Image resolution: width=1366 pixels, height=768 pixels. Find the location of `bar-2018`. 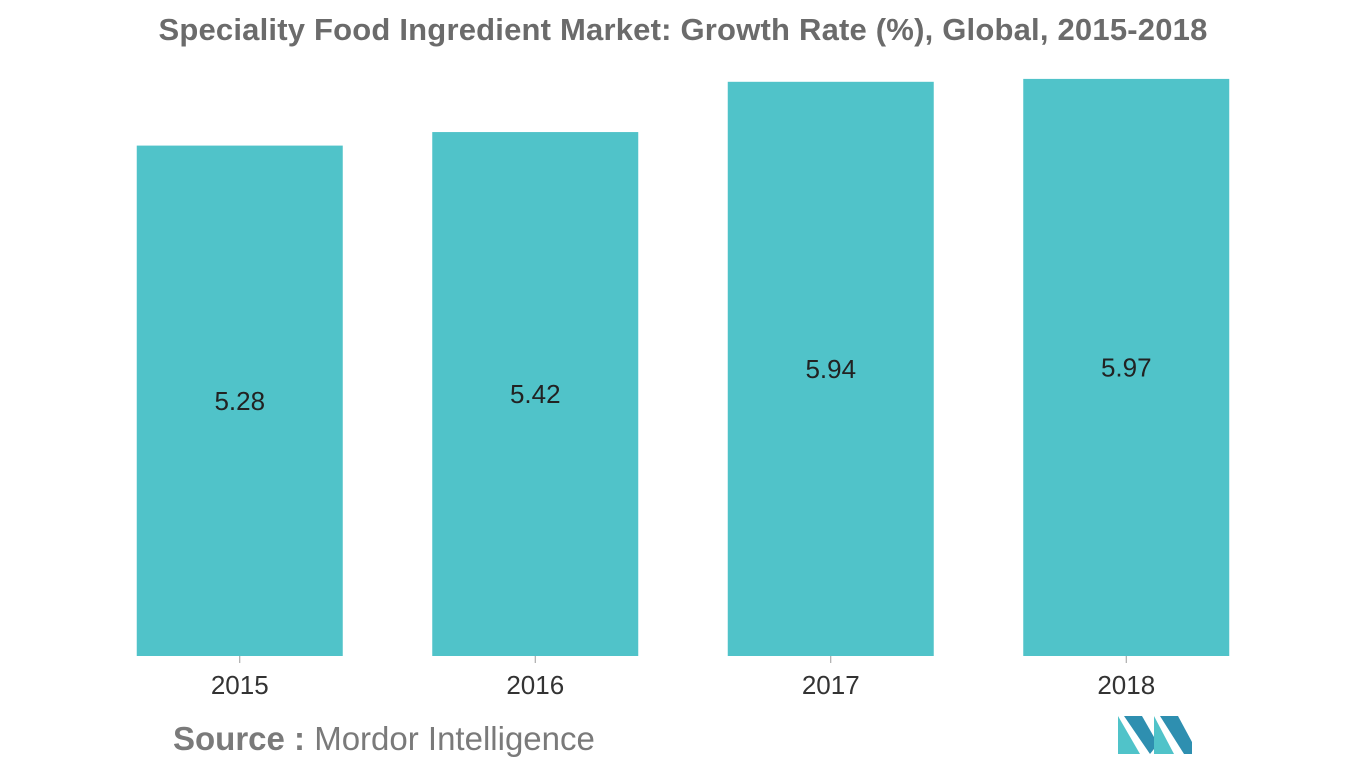

bar-2018 is located at coordinates (1126, 367).